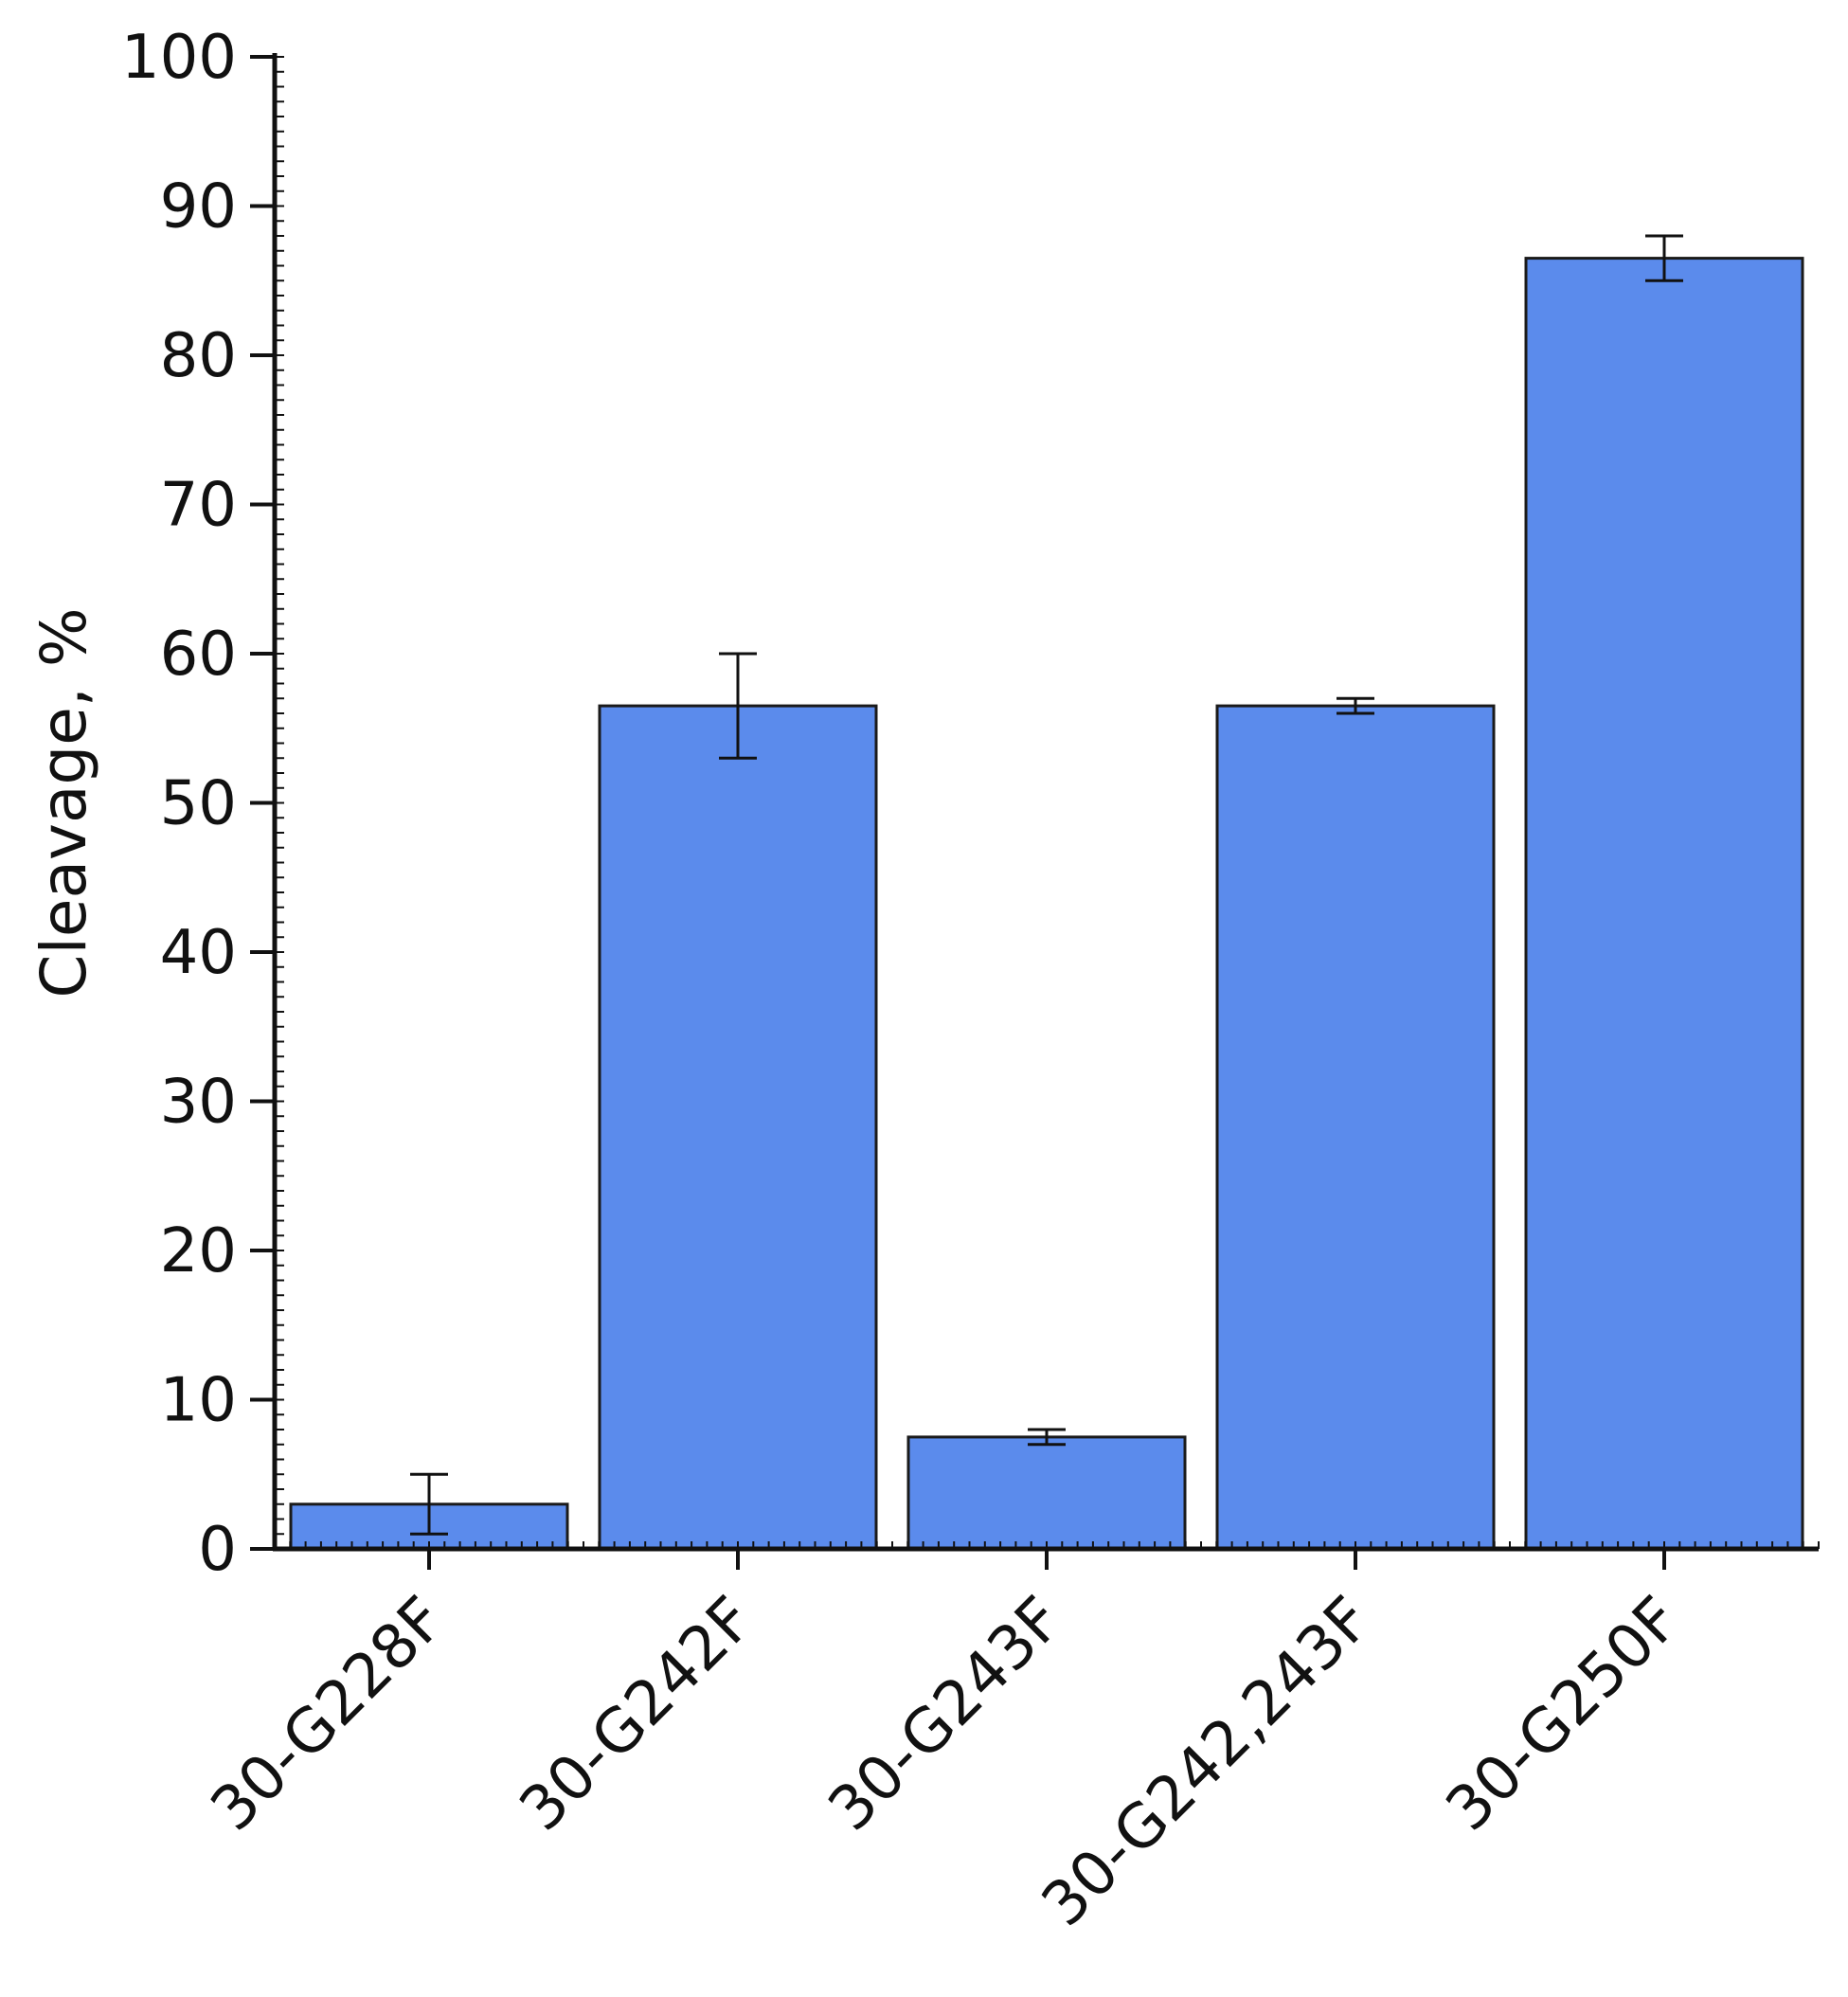 The image size is (1848, 1997). What do you see at coordinates (198, 356) in the screenshot?
I see `y-tick-label-80: 80` at bounding box center [198, 356].